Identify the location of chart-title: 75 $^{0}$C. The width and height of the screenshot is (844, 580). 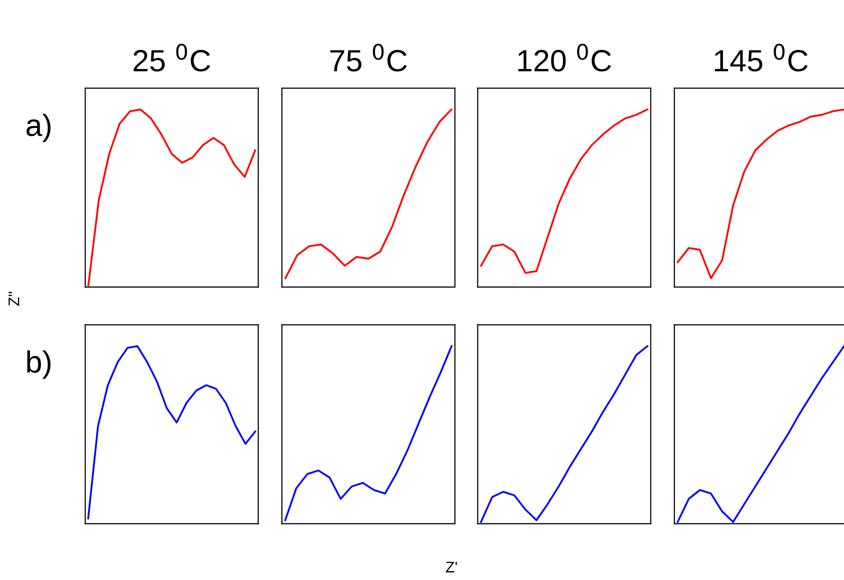
(368, 58).